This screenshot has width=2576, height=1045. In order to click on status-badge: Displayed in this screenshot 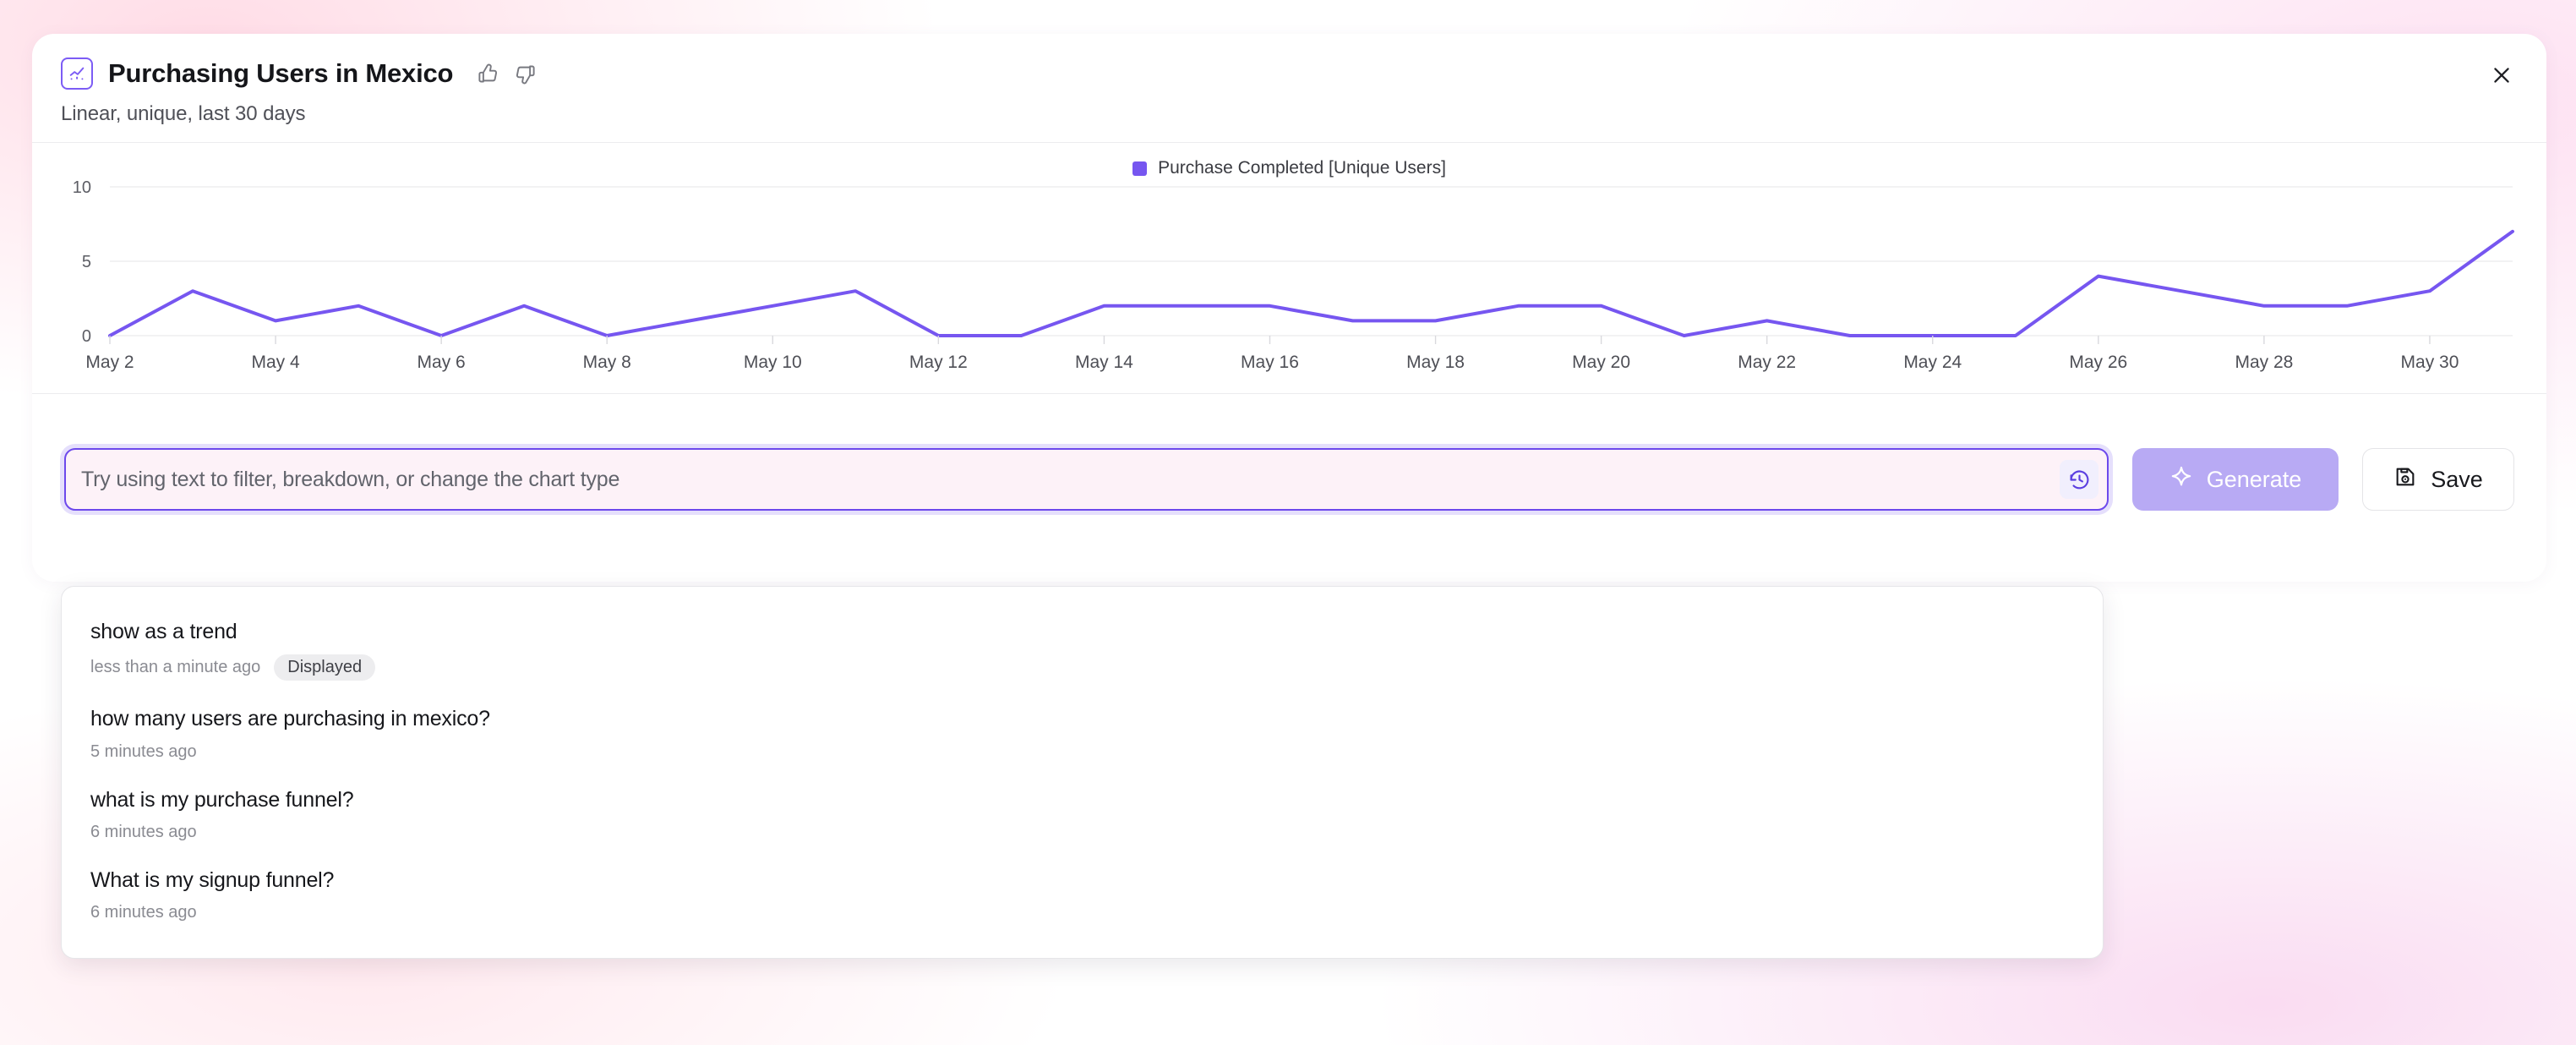, I will do `click(325, 667)`.